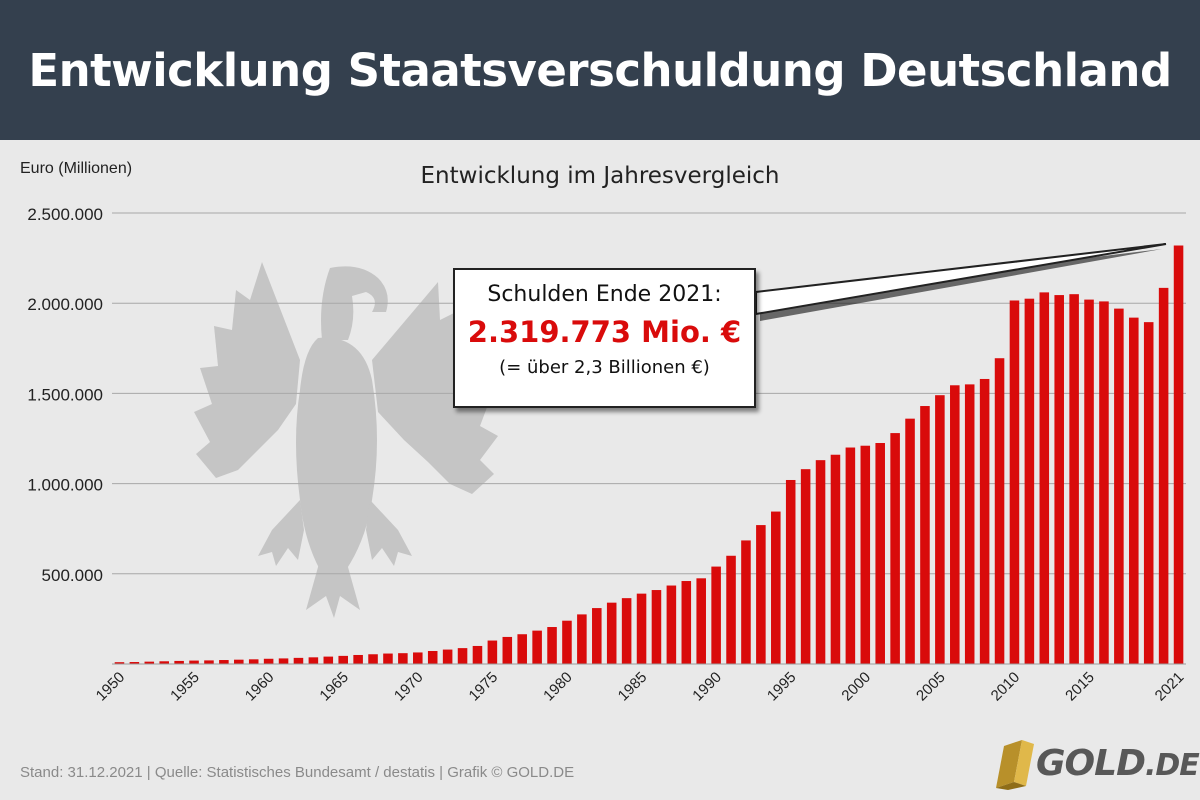  Describe the element at coordinates (328, 660) in the screenshot. I see `bar-1964` at that location.